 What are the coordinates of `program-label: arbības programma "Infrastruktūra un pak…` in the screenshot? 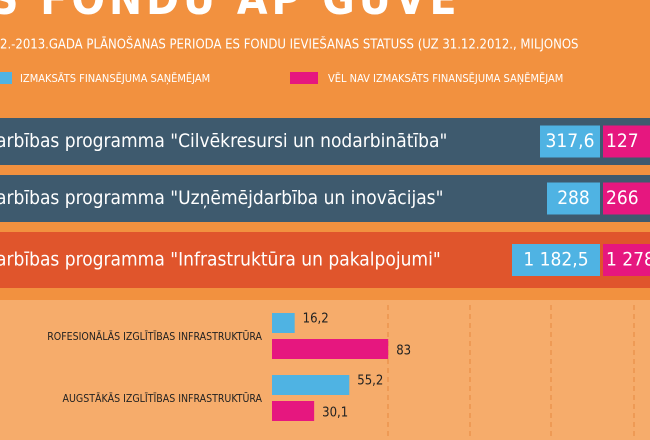 It's located at (220, 260).